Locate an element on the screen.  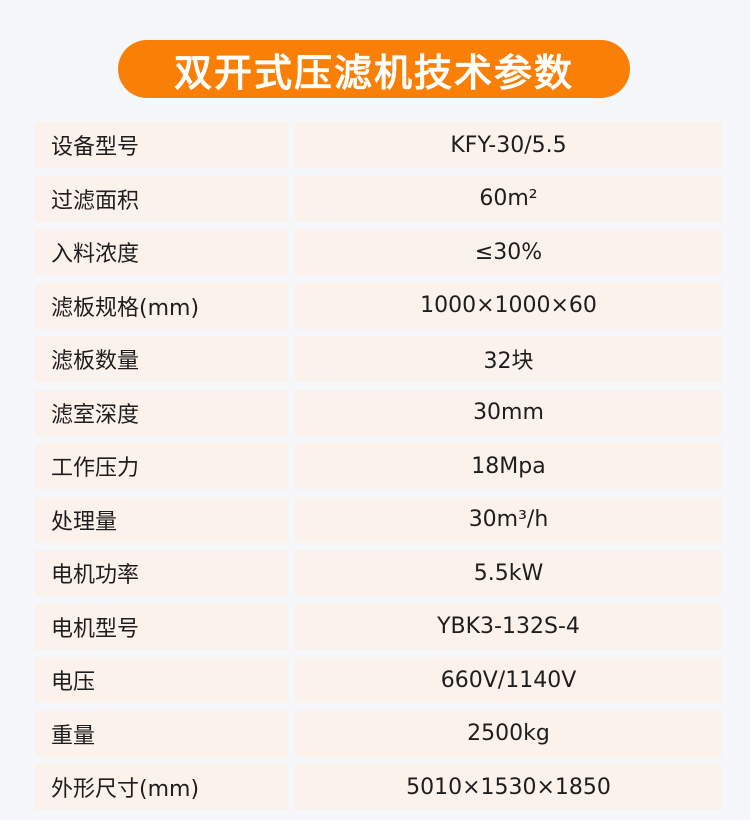
table-row: 工作压力 18Mpa is located at coordinates (378, 466).